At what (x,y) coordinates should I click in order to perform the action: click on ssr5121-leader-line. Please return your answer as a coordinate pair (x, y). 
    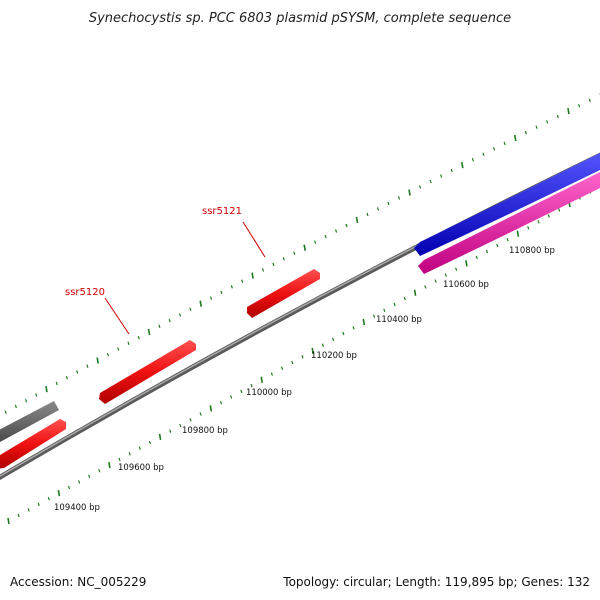
    Looking at the image, I should click on (254, 239).